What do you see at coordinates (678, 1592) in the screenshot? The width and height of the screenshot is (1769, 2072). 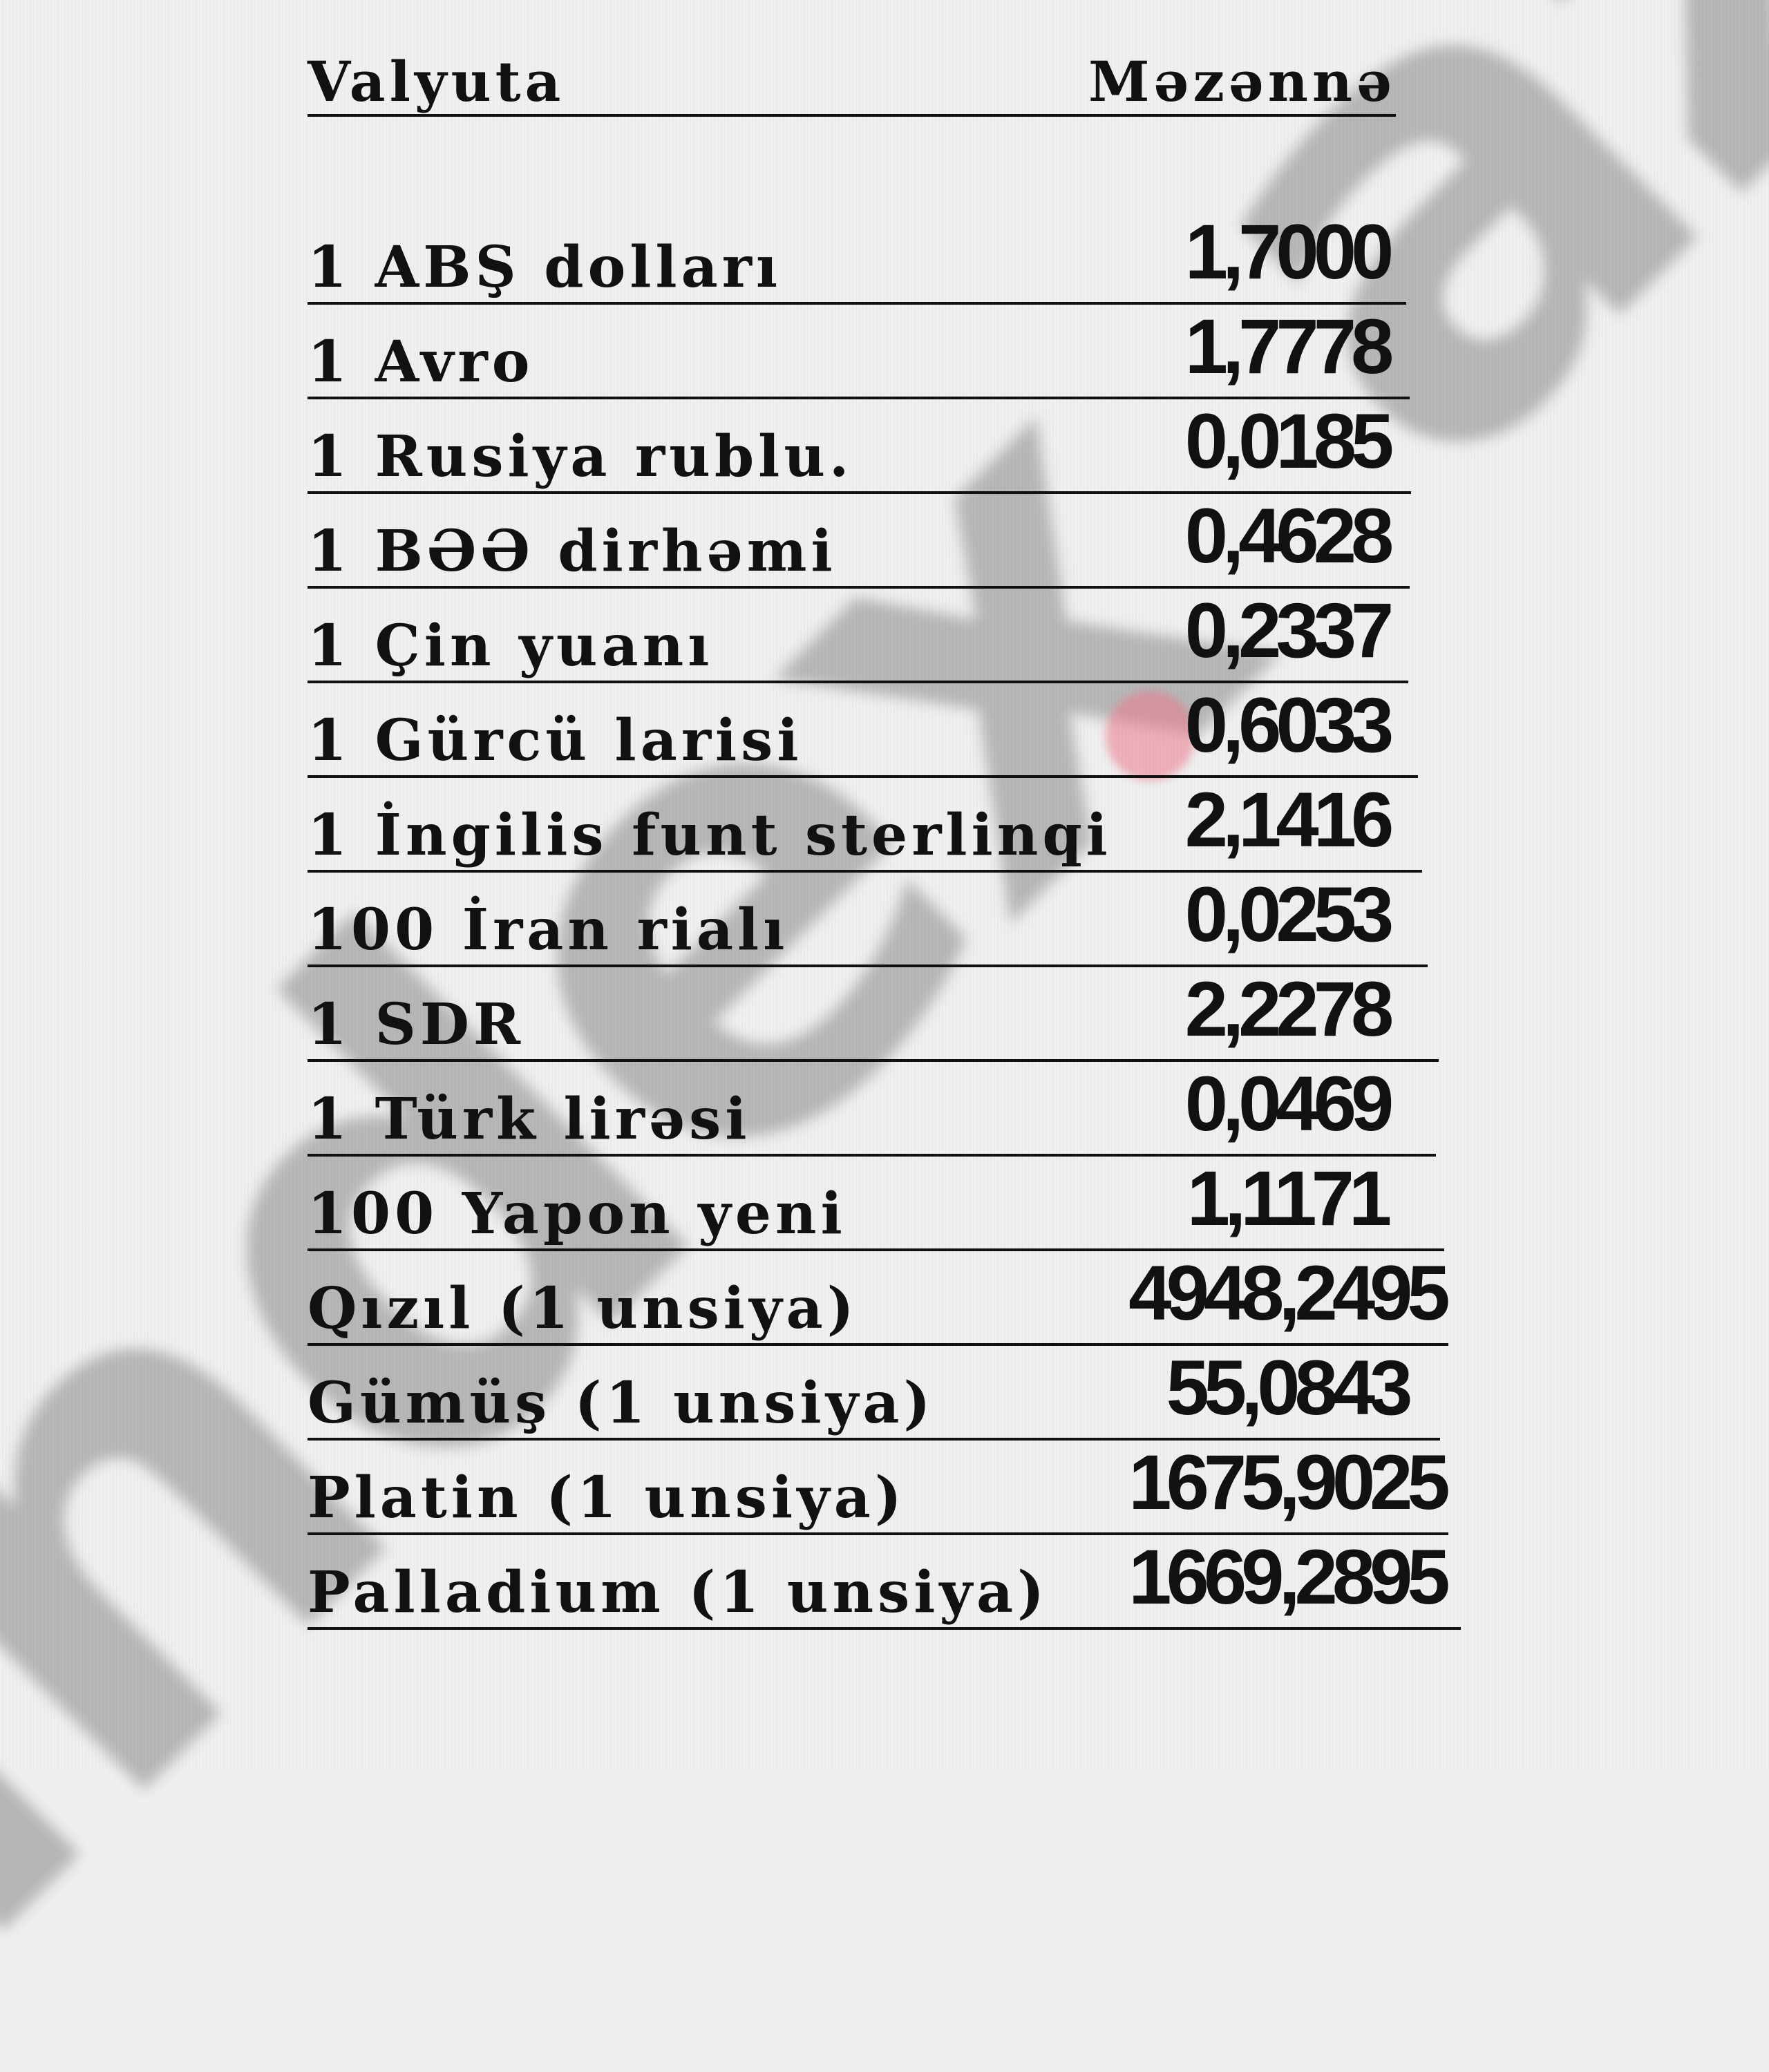 I see `currency-label: Palladium (1 unsiya)` at bounding box center [678, 1592].